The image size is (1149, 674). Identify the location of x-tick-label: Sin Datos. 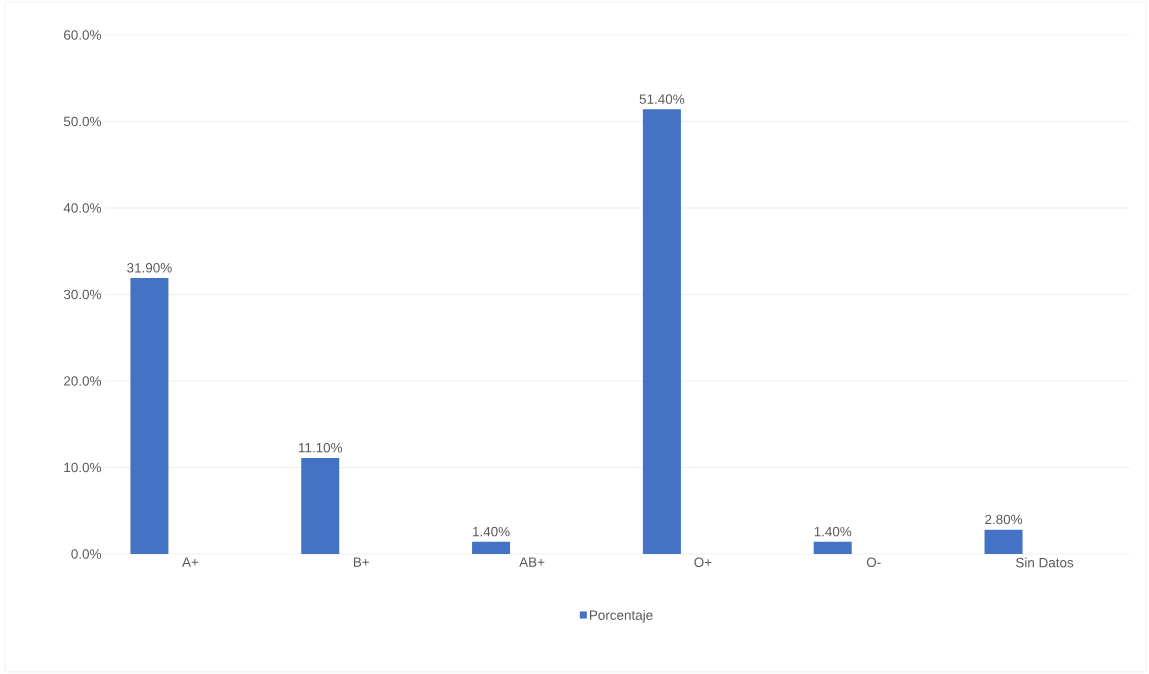
(1044, 562).